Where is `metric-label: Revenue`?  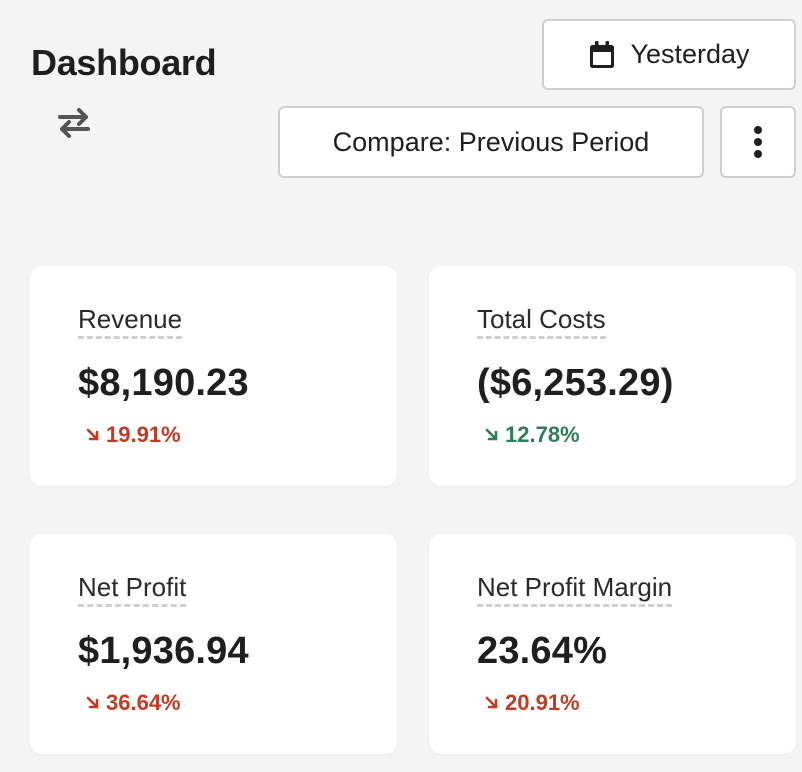
metric-label: Revenue is located at coordinates (130, 321).